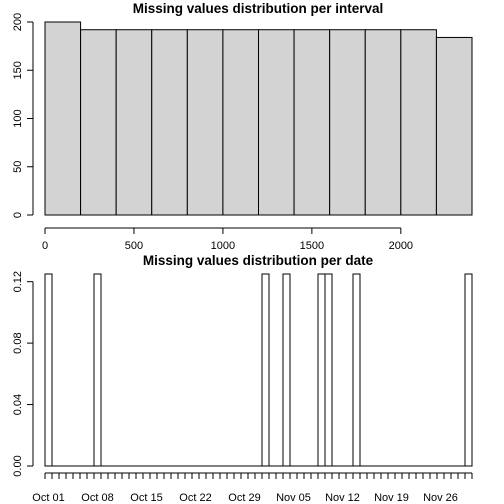 The image size is (504, 504). What do you see at coordinates (18, 70) in the screenshot?
I see `y-tick-label: 150` at bounding box center [18, 70].